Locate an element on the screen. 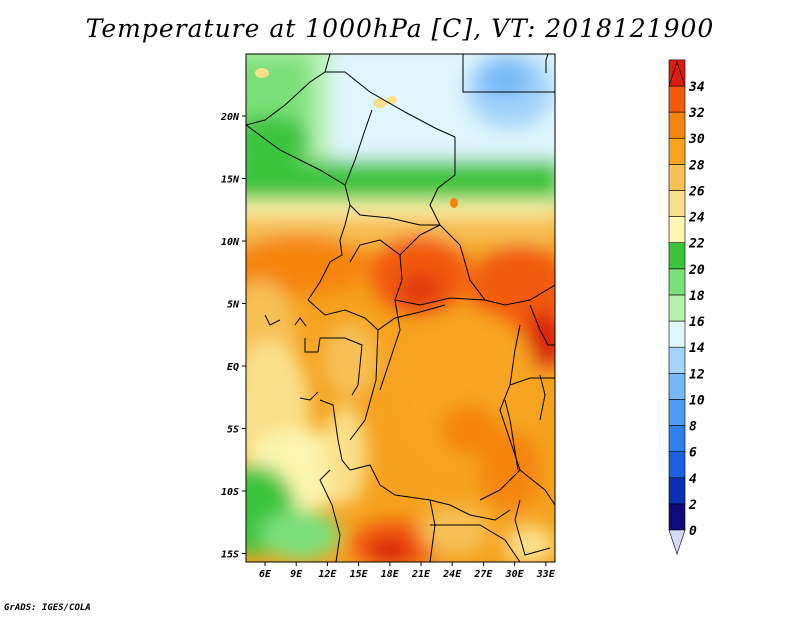 The image size is (800, 618). lat-label: 15N is located at coordinates (230, 180).